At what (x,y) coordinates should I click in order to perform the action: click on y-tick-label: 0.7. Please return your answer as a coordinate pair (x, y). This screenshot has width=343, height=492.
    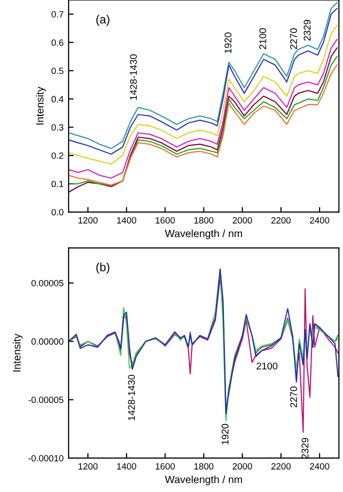
    Looking at the image, I should click on (58, 14).